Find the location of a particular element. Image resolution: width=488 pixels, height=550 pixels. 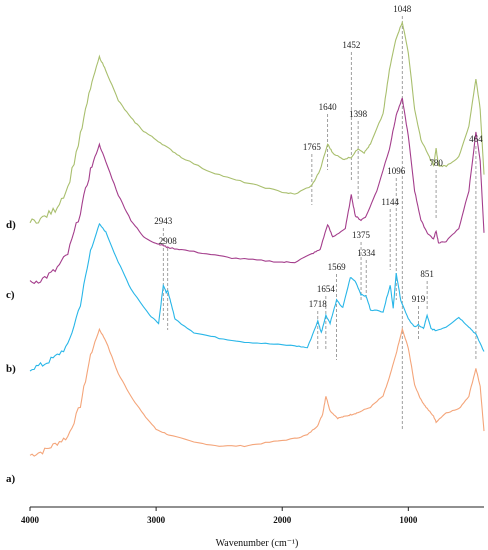

annotation-label-1048: 1048 is located at coordinates (402, 9).